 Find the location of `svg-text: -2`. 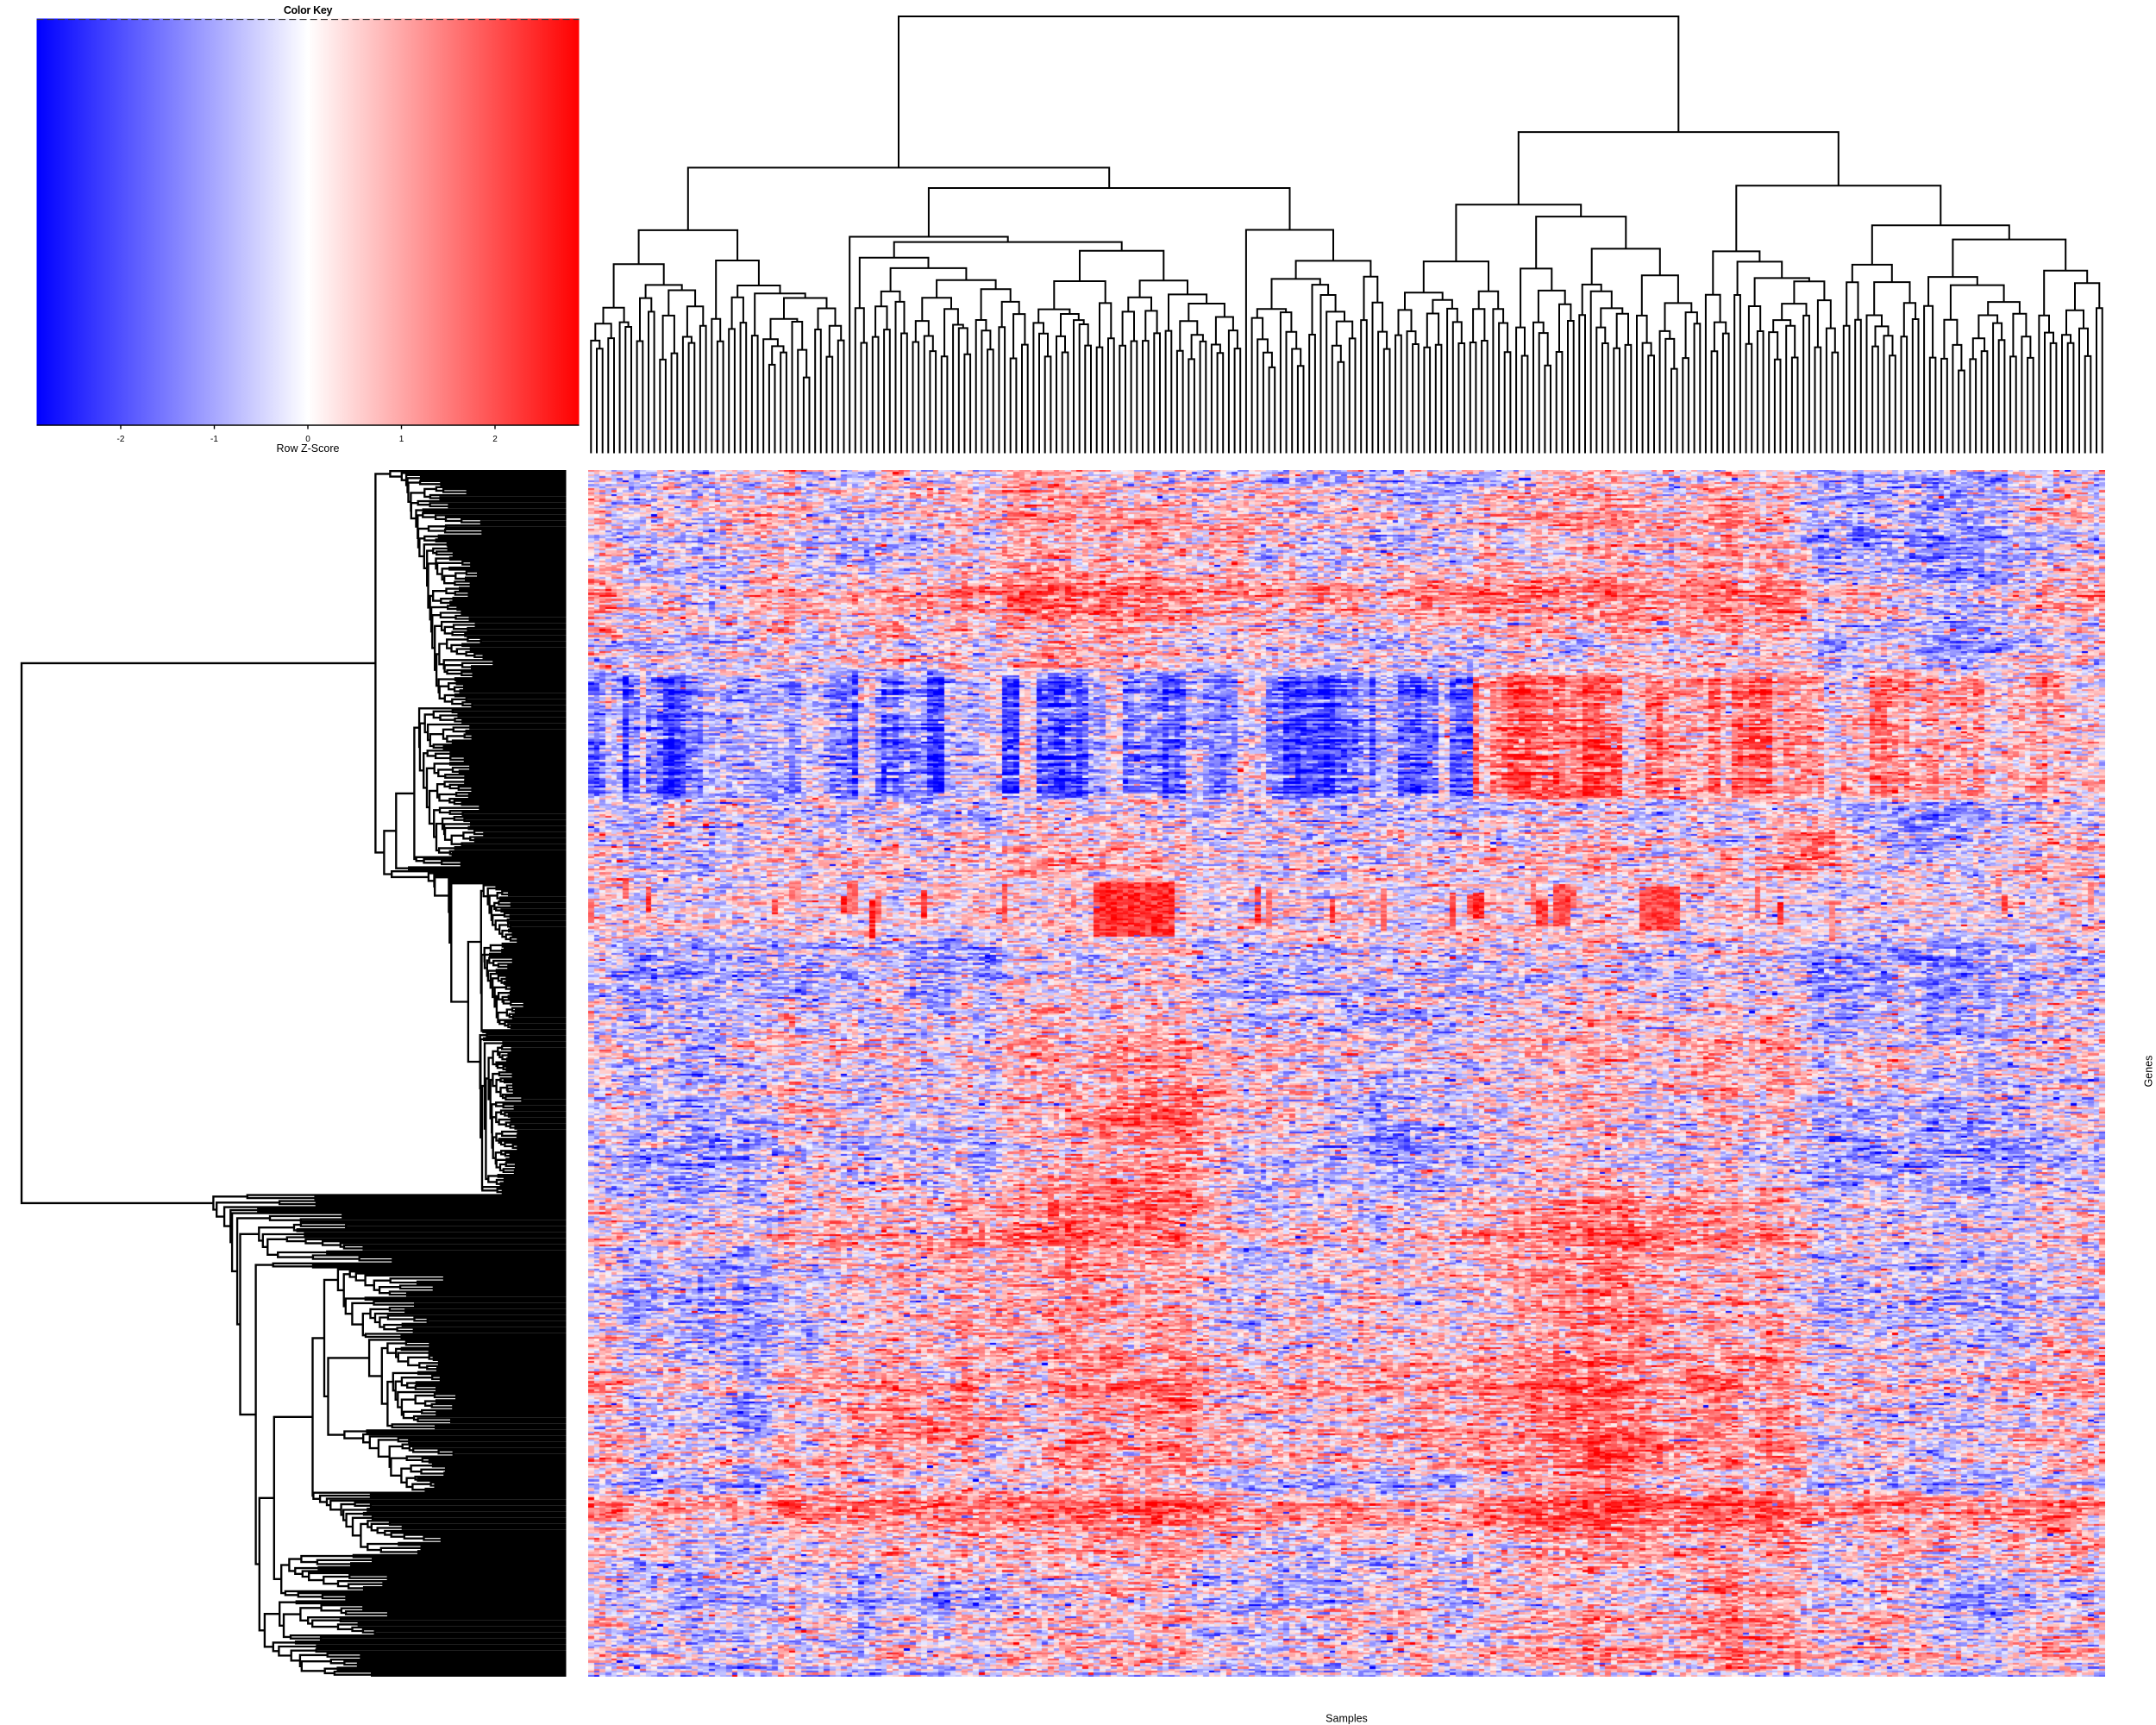

svg-text: -2 is located at coordinates (121, 440).